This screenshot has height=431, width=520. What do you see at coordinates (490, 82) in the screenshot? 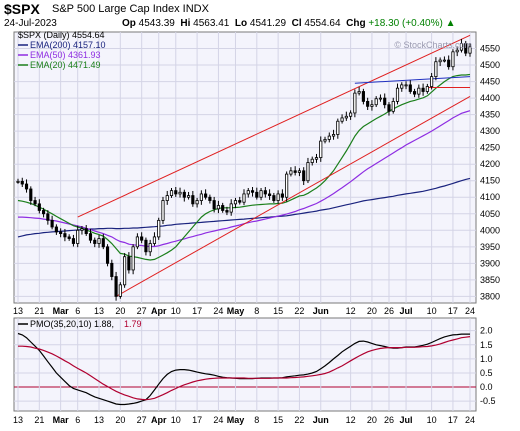
I see `price-tick-label: 4450` at bounding box center [490, 82].